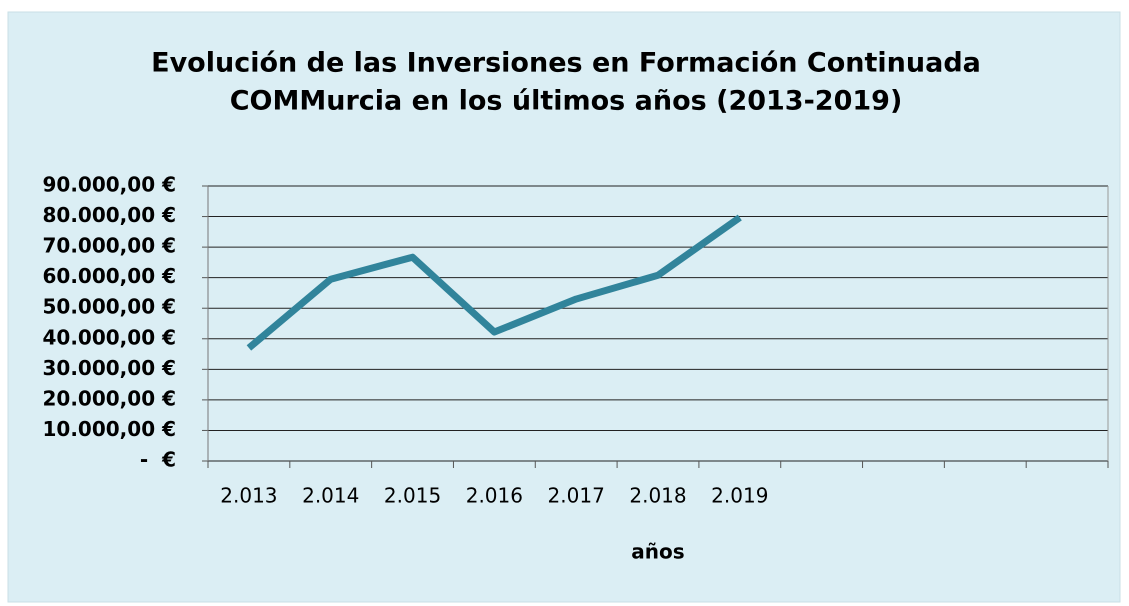  What do you see at coordinates (158, 460) in the screenshot?
I see `y-tick-label: - €` at bounding box center [158, 460].